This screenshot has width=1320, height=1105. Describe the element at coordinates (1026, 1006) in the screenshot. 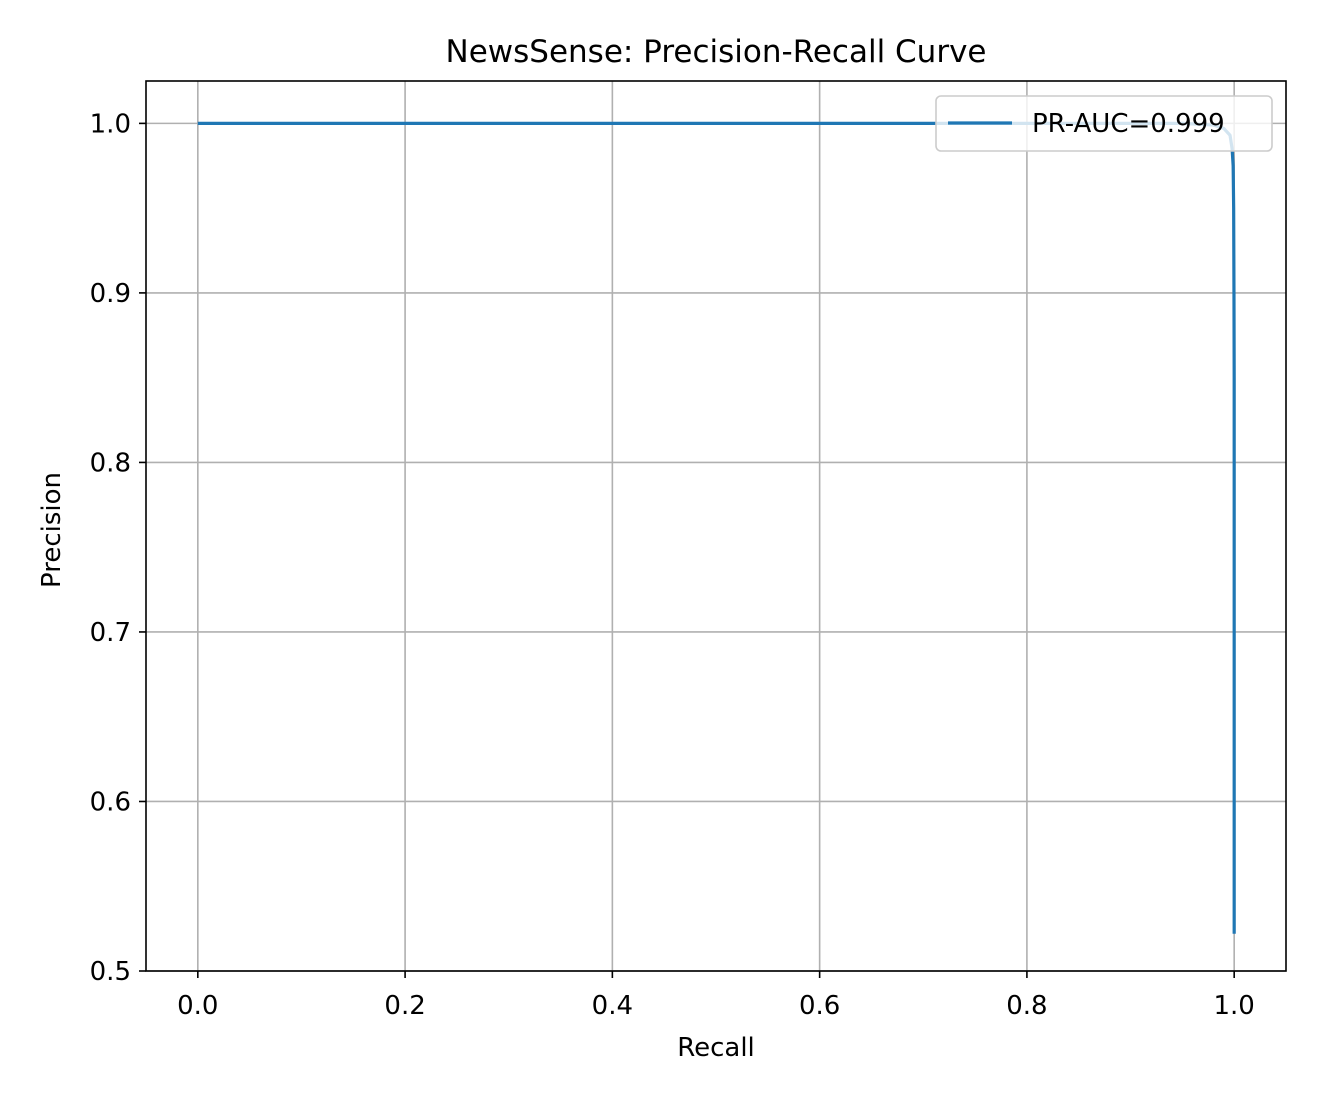

I see `x-tick-label: 0.8` at that location.